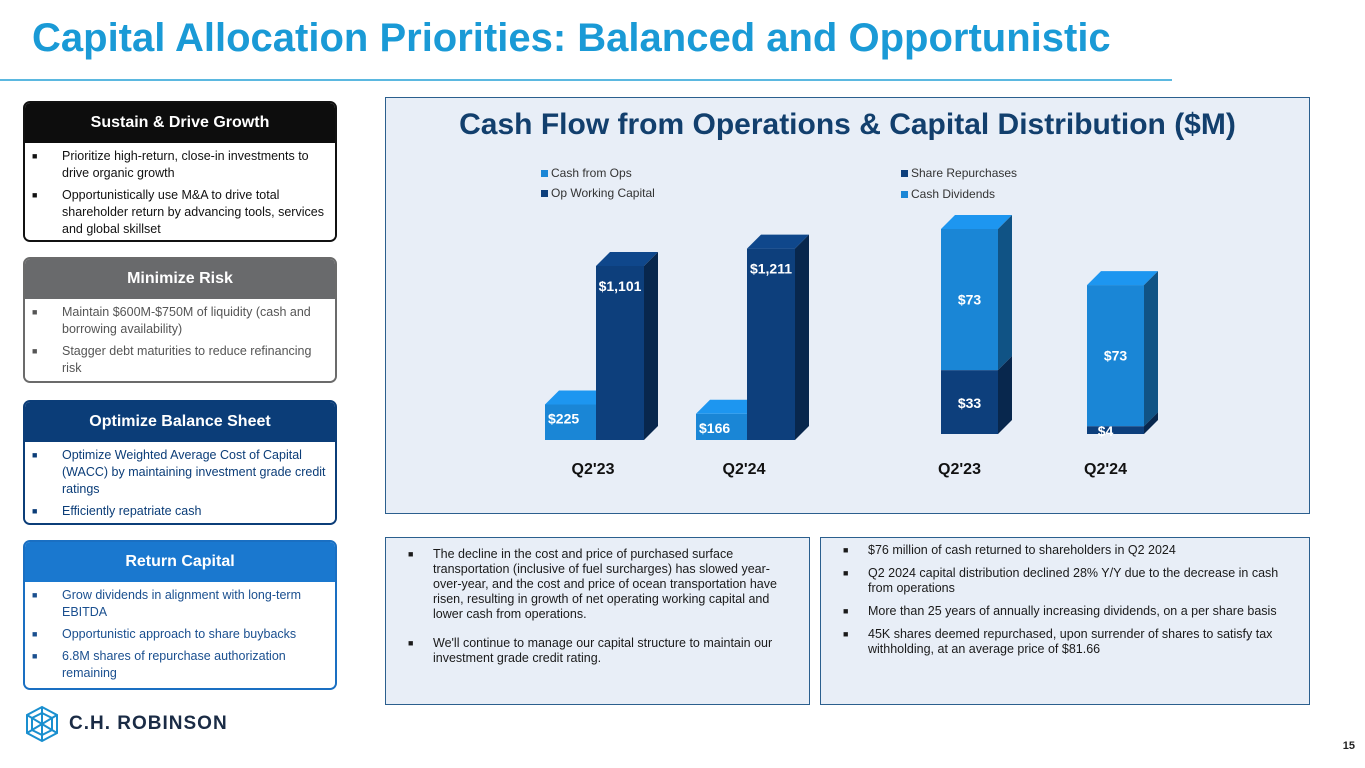 The height and width of the screenshot is (768, 1365). Describe the element at coordinates (179, 634) in the screenshot. I see `card-bullet: Opportunistic approach to share buybacks` at that location.